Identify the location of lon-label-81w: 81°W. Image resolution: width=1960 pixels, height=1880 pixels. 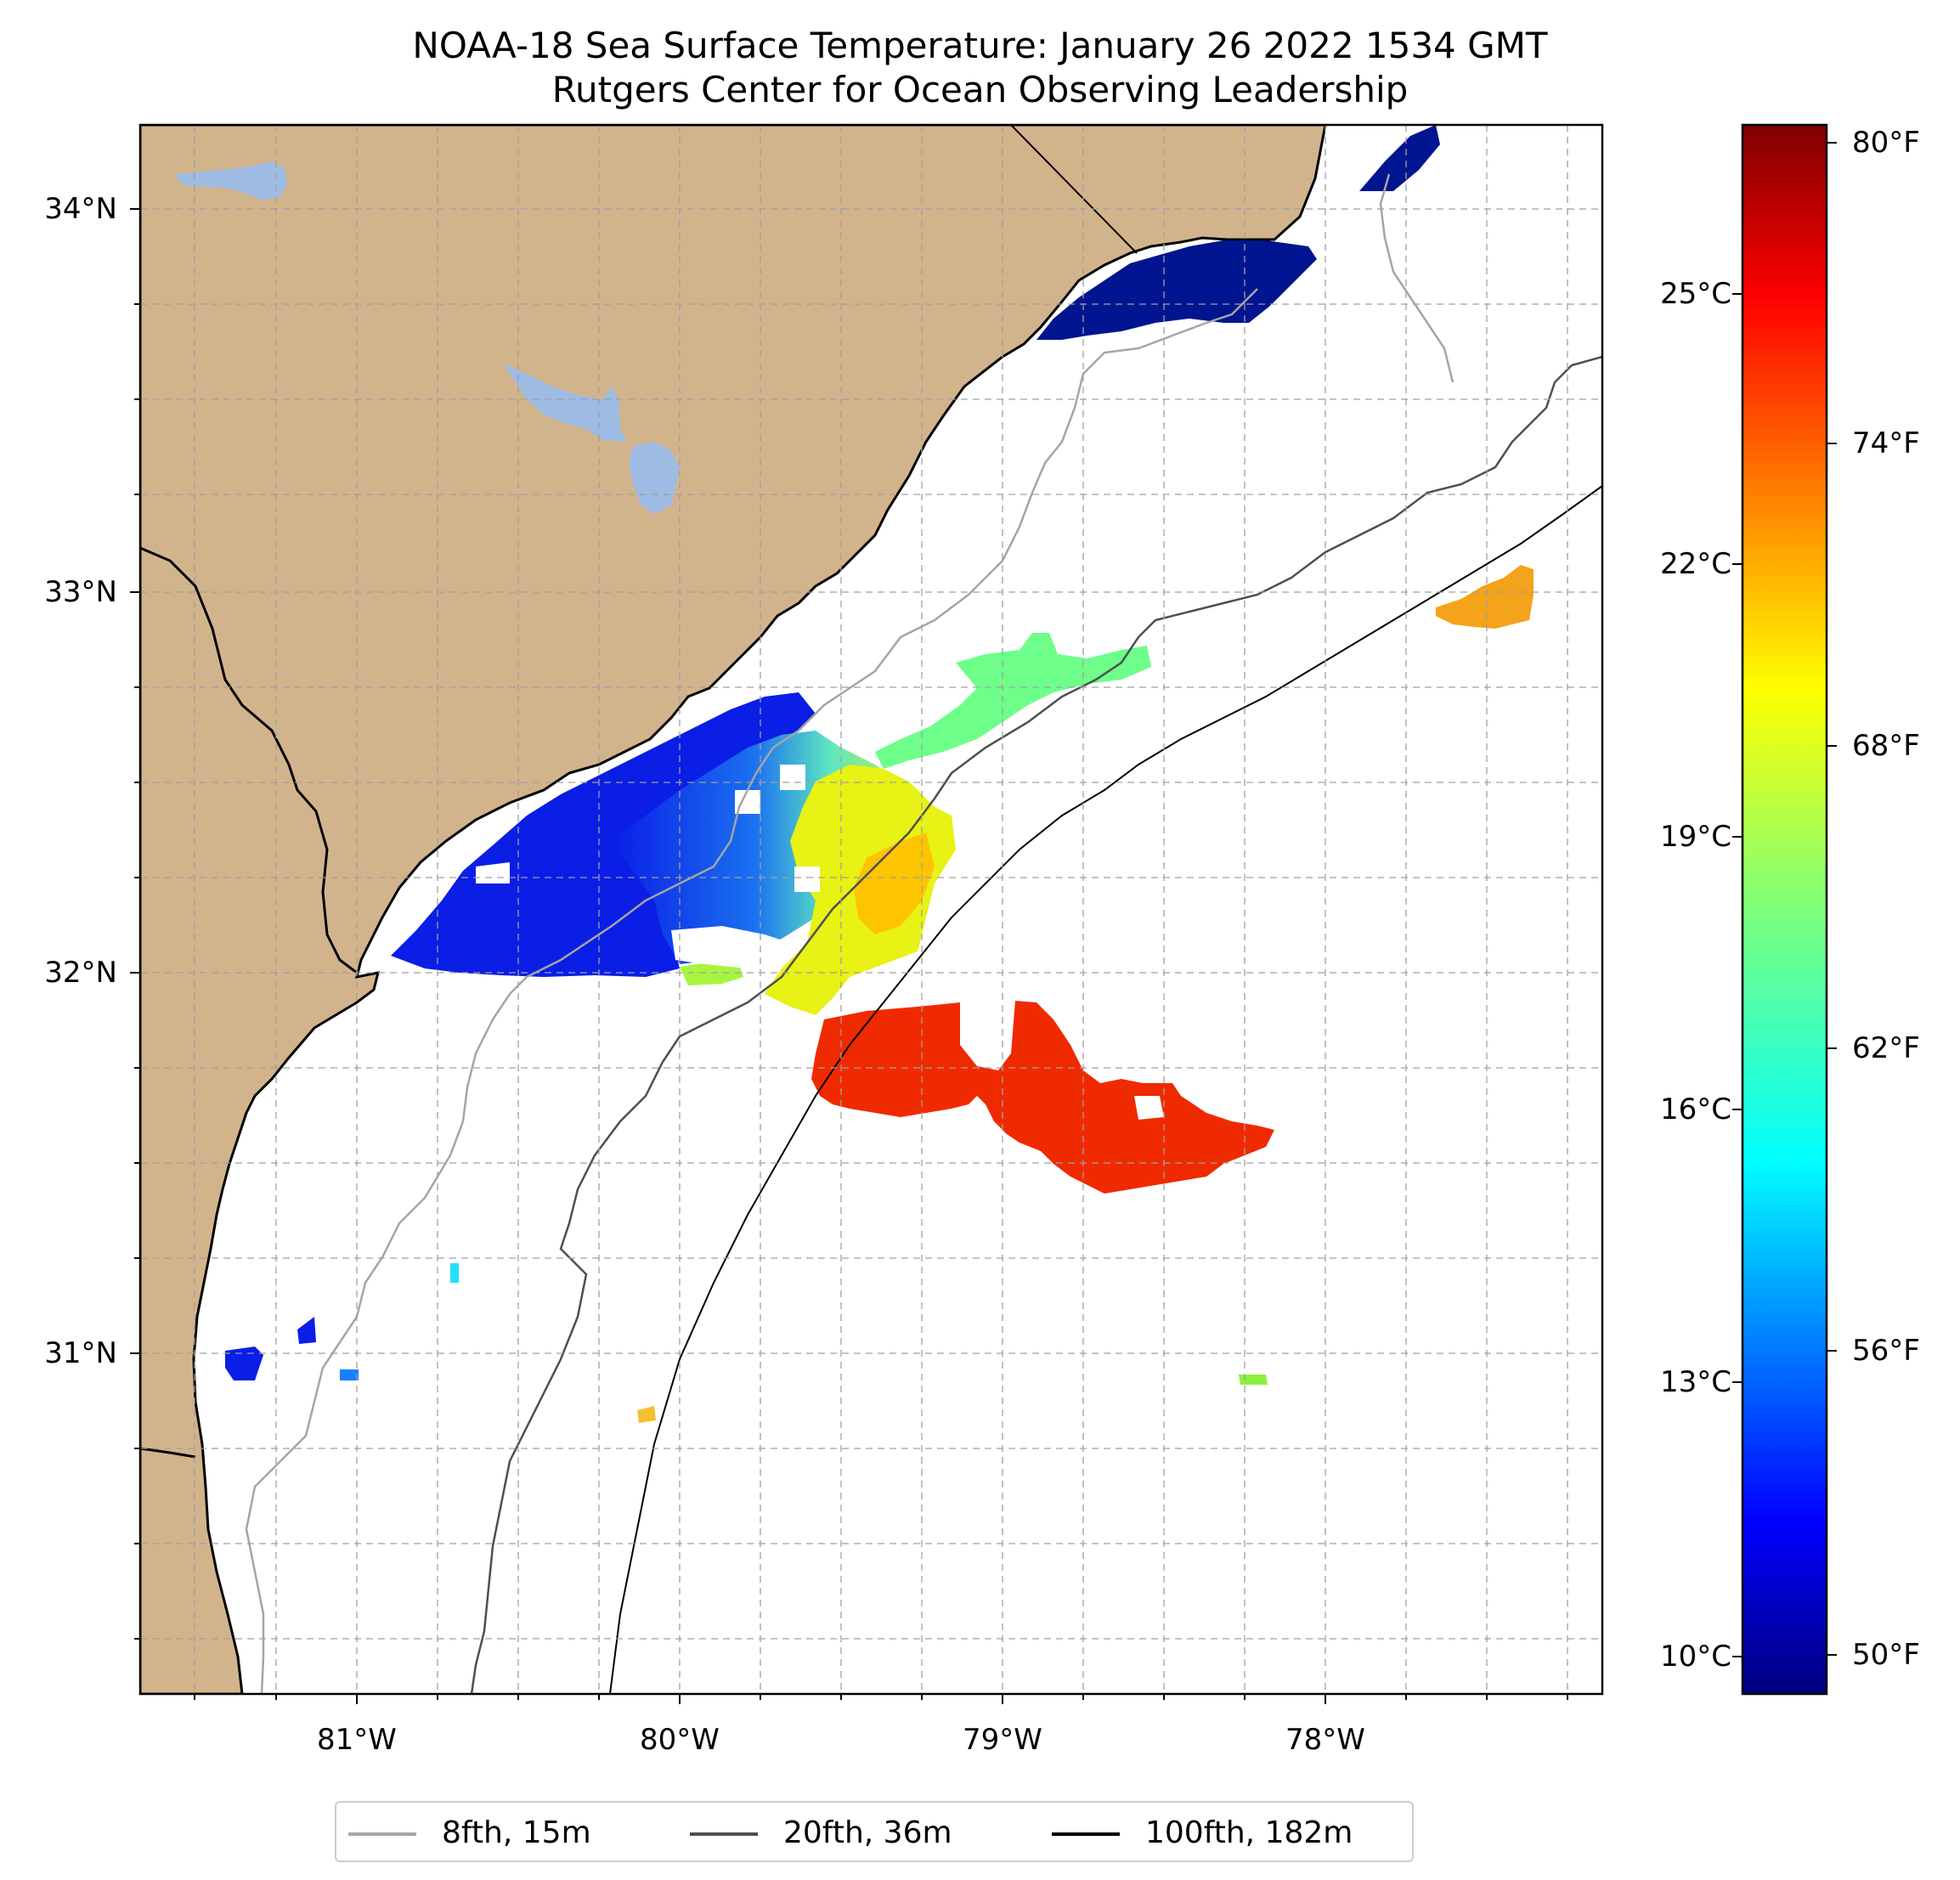
(357, 1740).